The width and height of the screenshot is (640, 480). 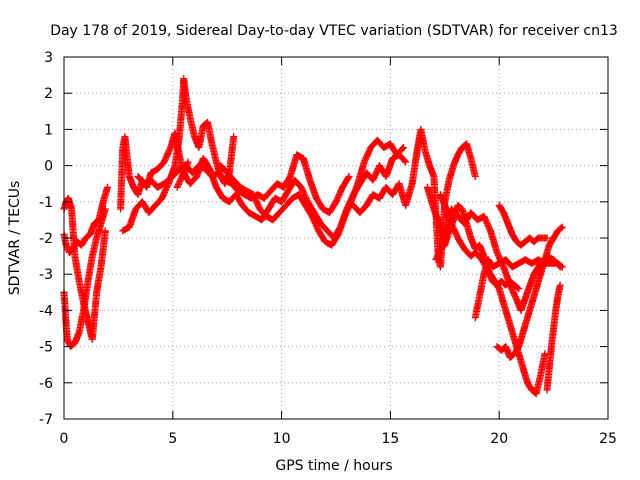 I want to click on y-tick-label: -4, so click(x=46, y=311).